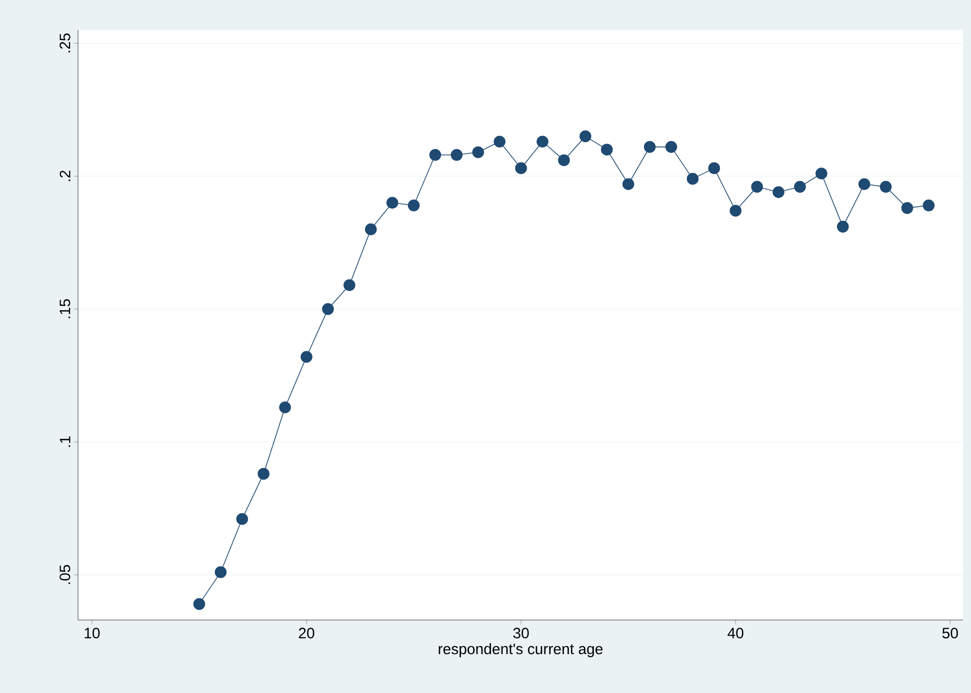 Image resolution: width=971 pixels, height=693 pixels. I want to click on x-tick-label: 20, so click(306, 633).